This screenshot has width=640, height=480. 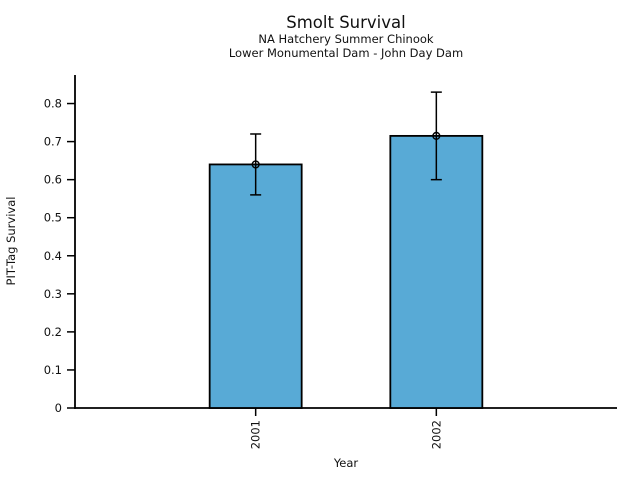 I want to click on chart-title: Smolt Survival, so click(x=345, y=22).